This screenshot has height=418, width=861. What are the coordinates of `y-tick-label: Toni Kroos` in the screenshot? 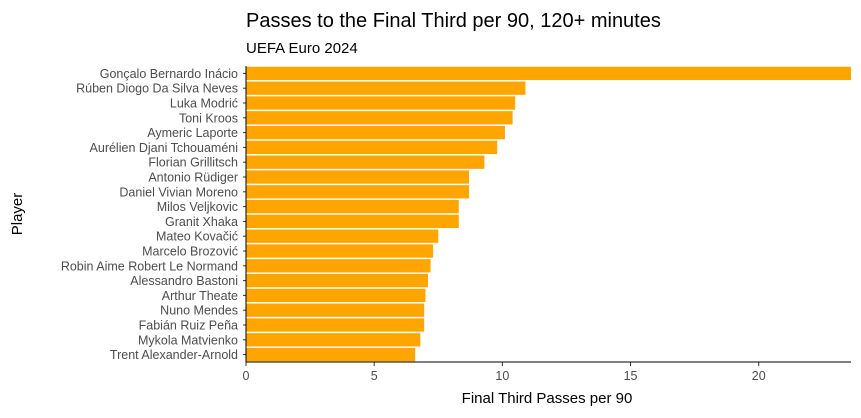 It's located at (208, 118).